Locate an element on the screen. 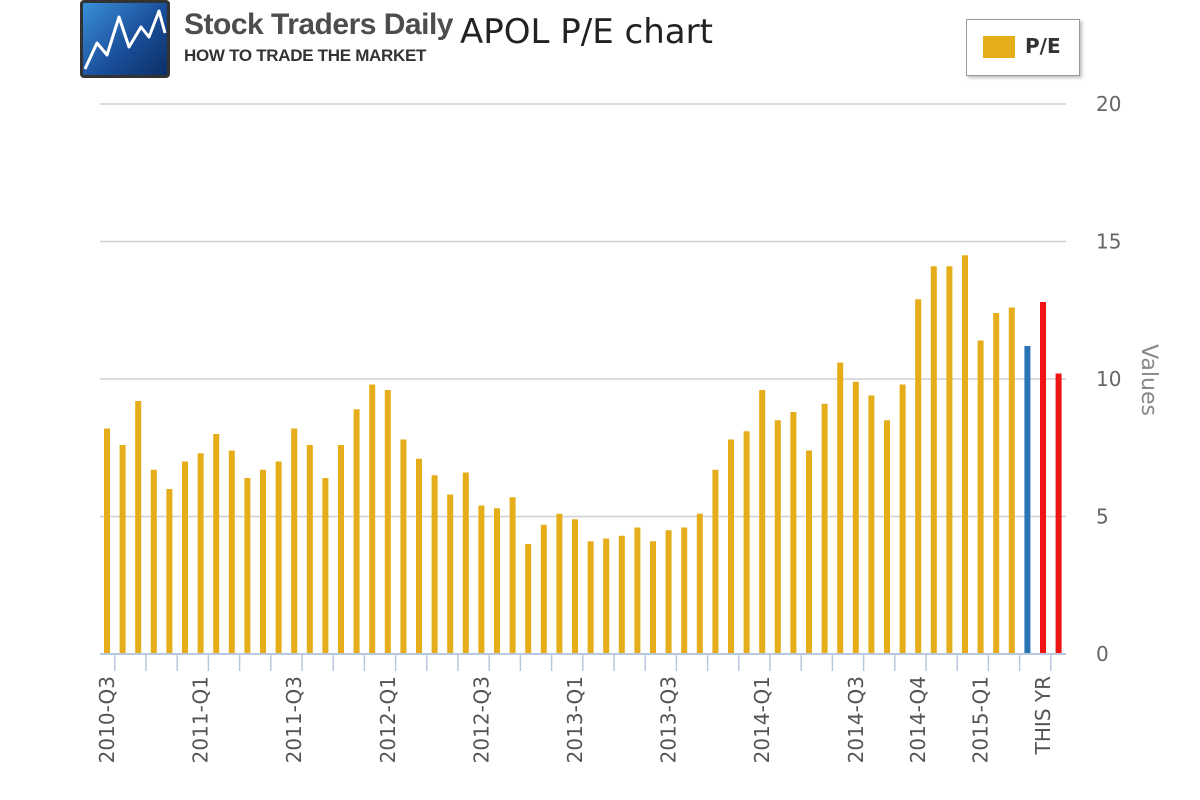  x-tick-label: 2014-Q3 is located at coordinates (856, 719).